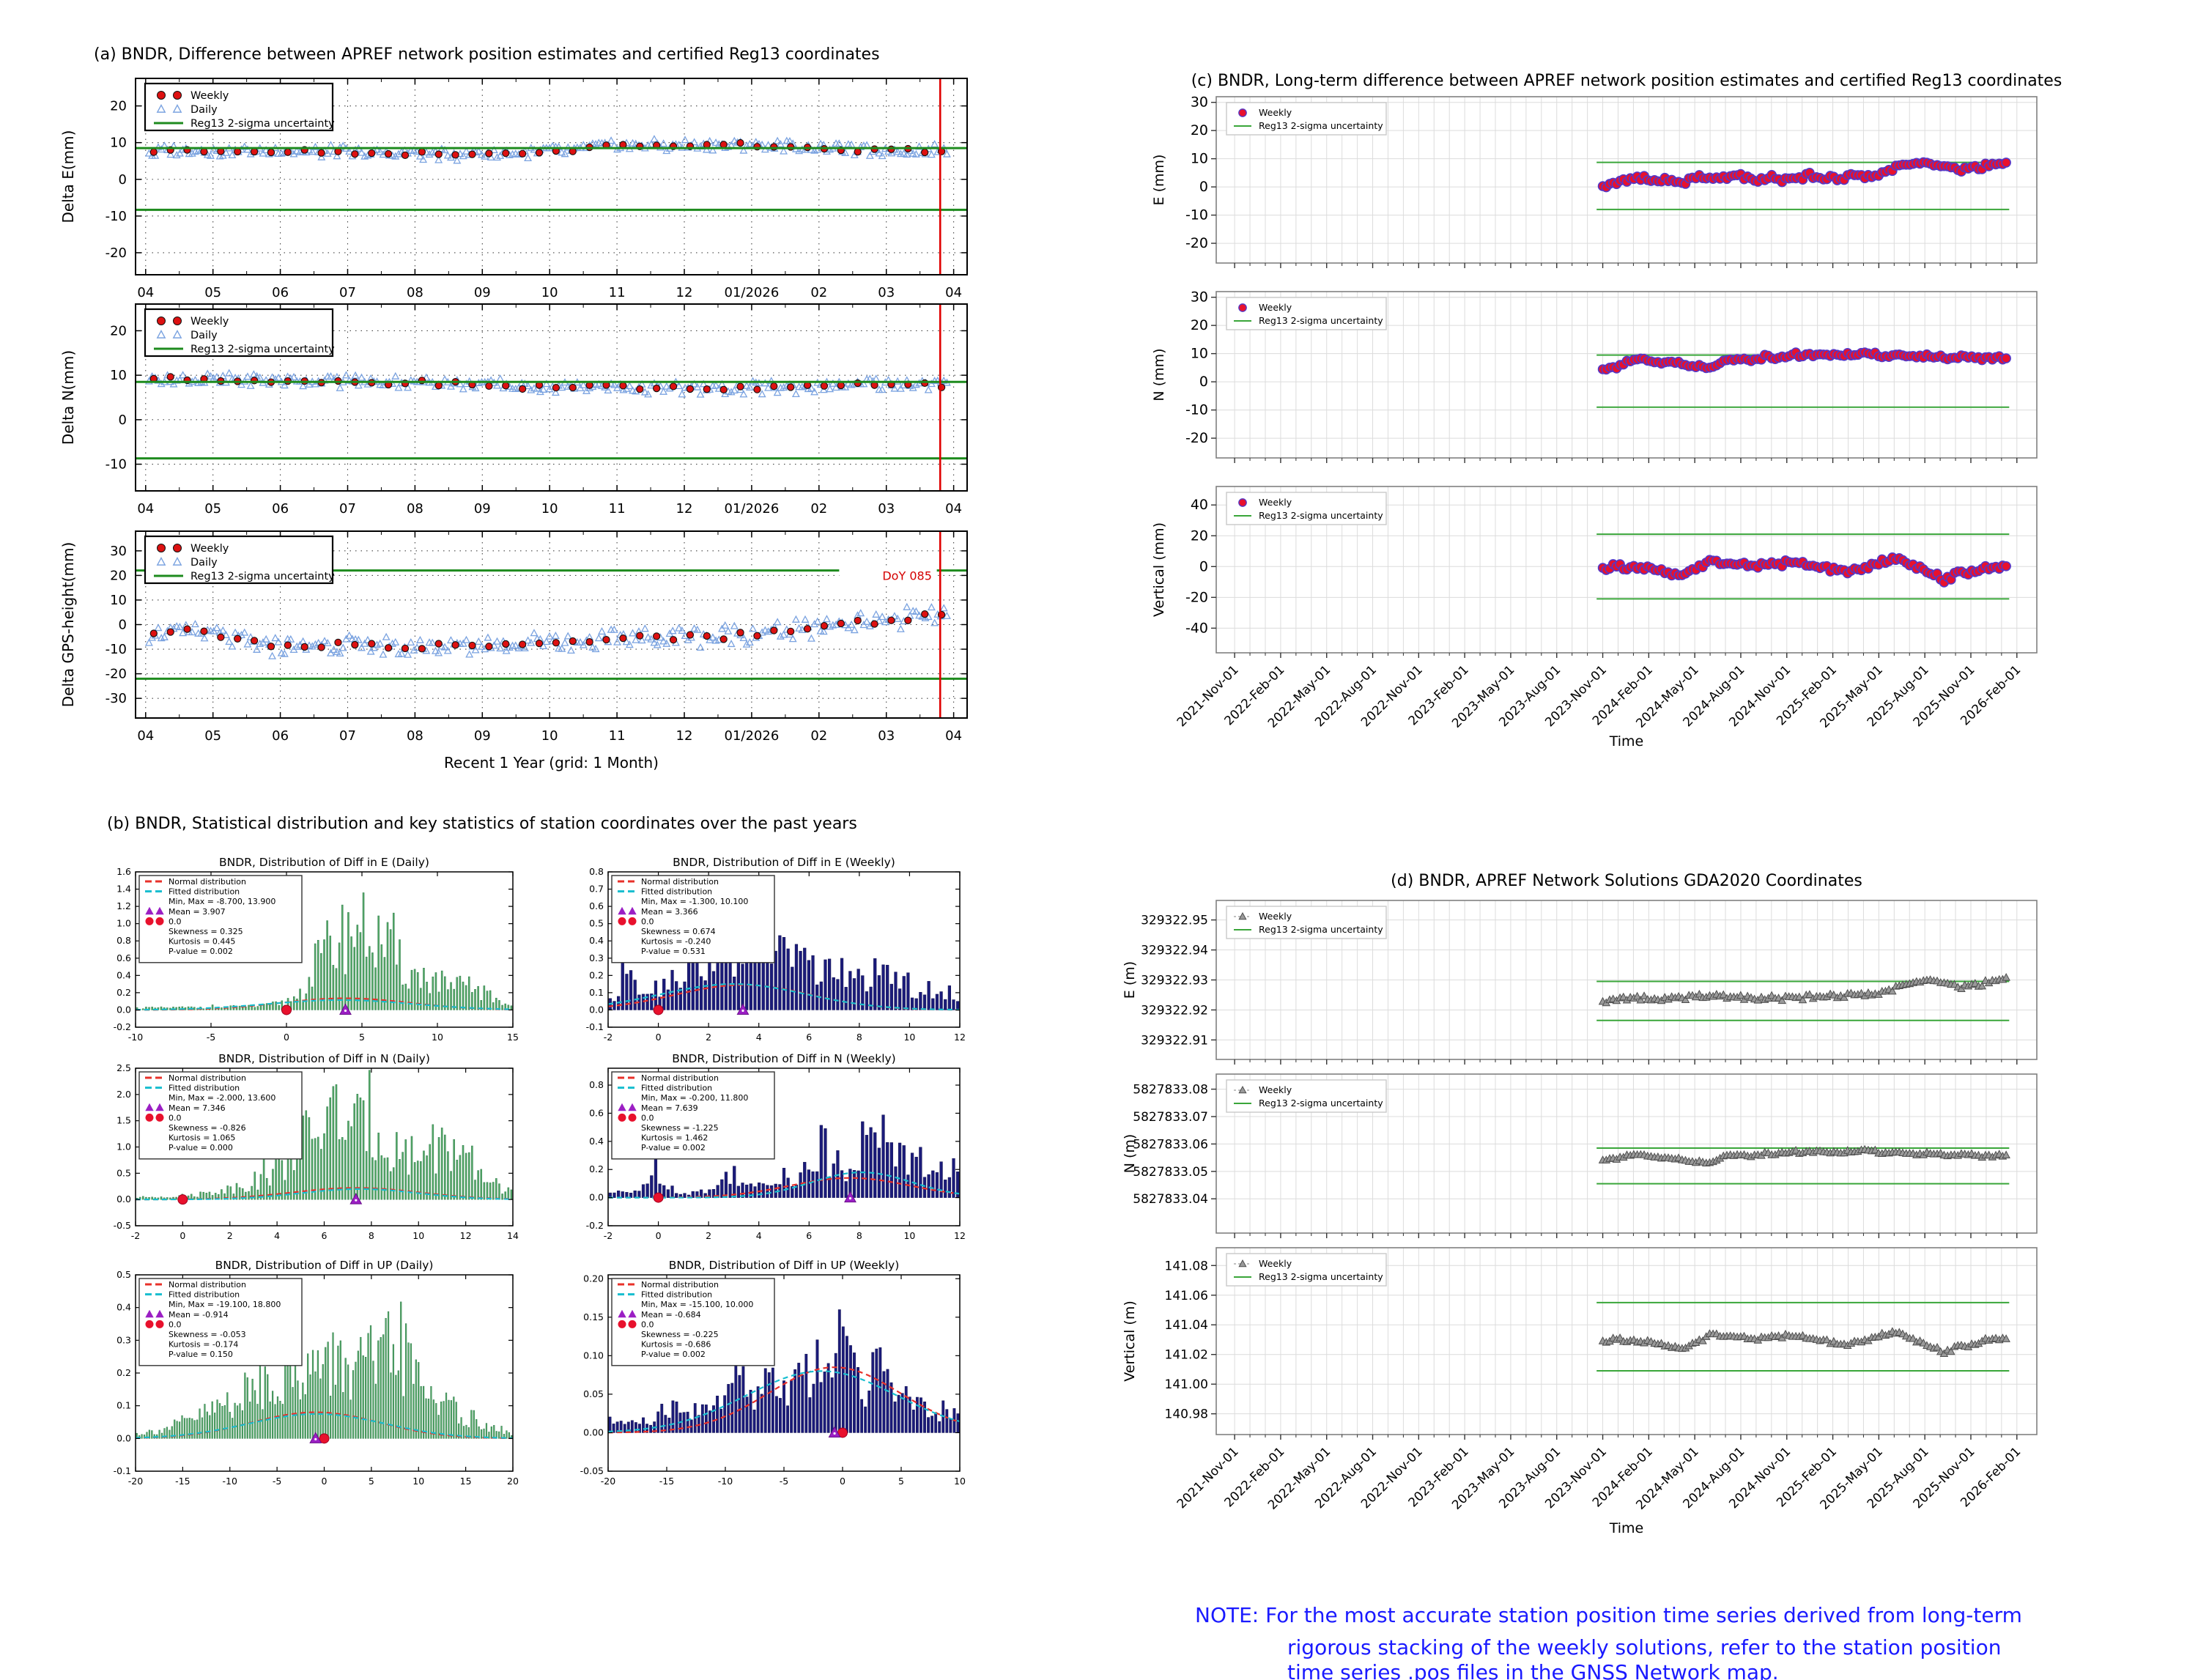  What do you see at coordinates (597, 957) in the screenshot?
I see `svg-text: 0.3` at bounding box center [597, 957].